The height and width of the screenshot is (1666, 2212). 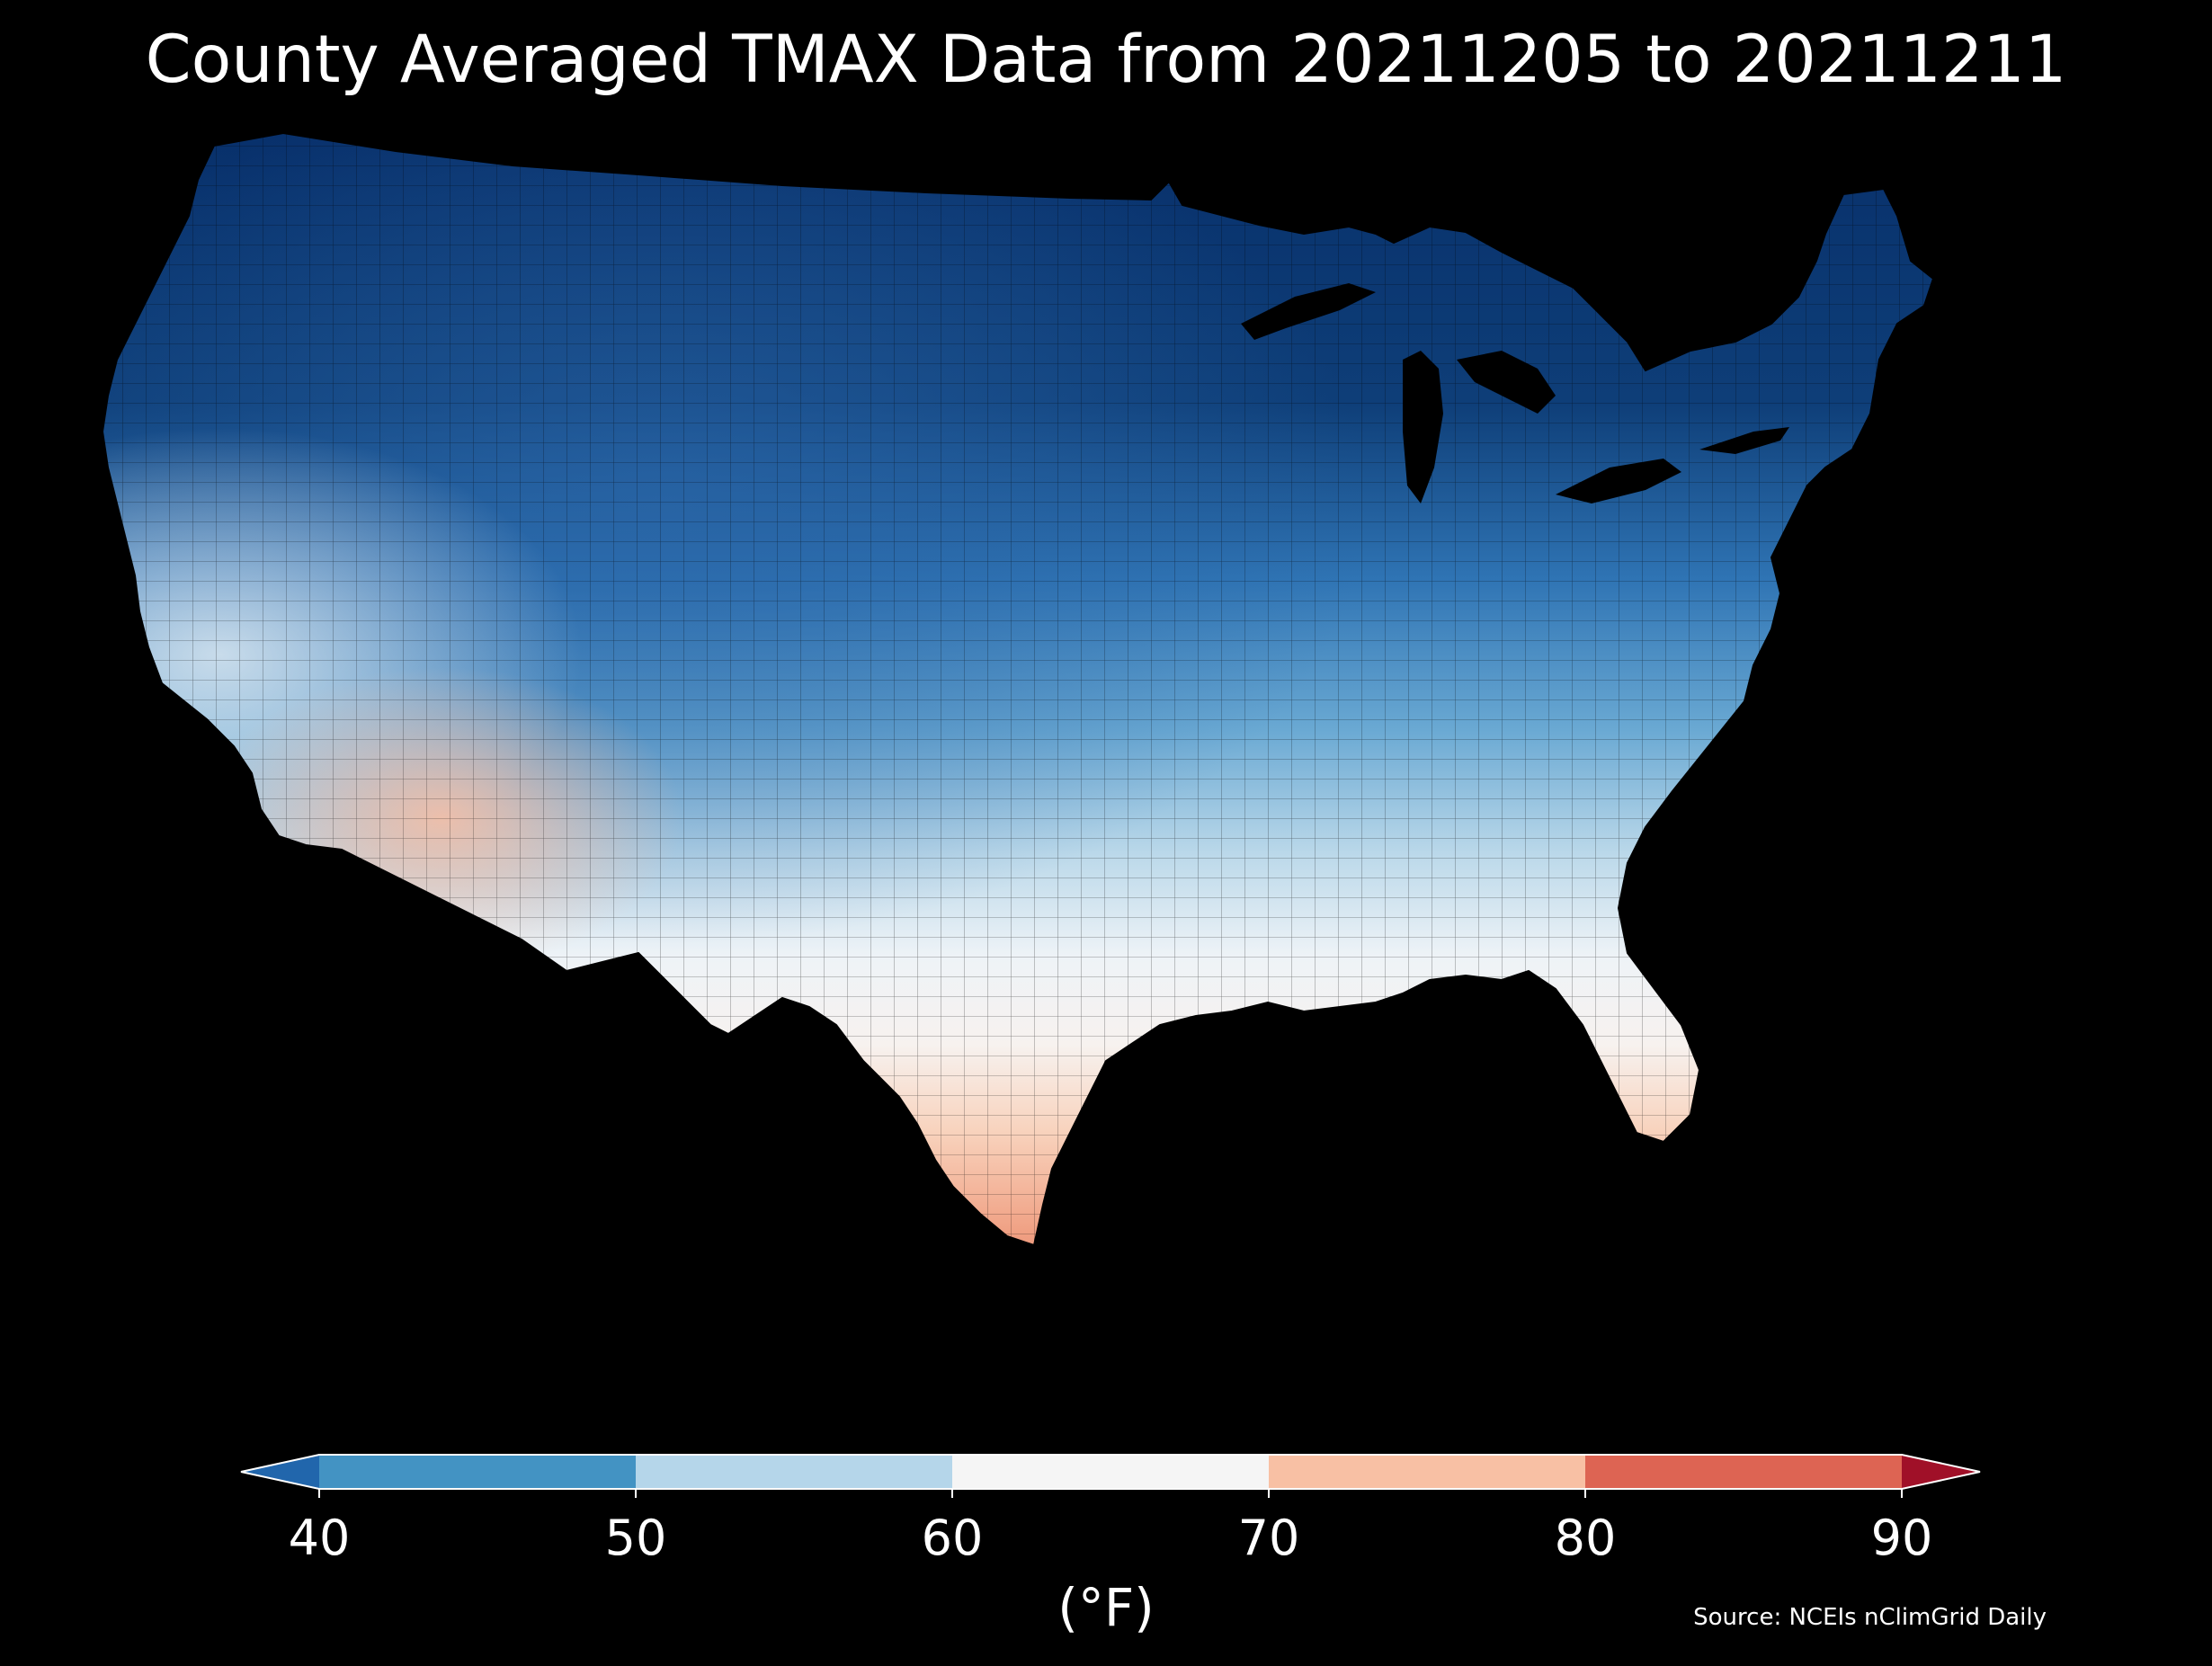 I want to click on great-lakes, so click(x=1515, y=393).